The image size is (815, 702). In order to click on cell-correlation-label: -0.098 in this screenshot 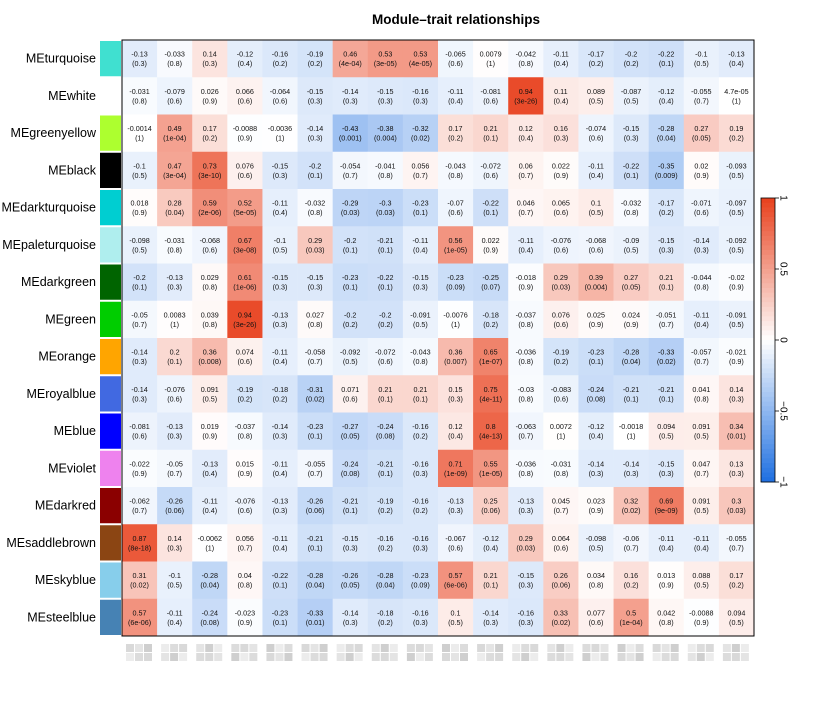, I will do `click(596, 538)`.